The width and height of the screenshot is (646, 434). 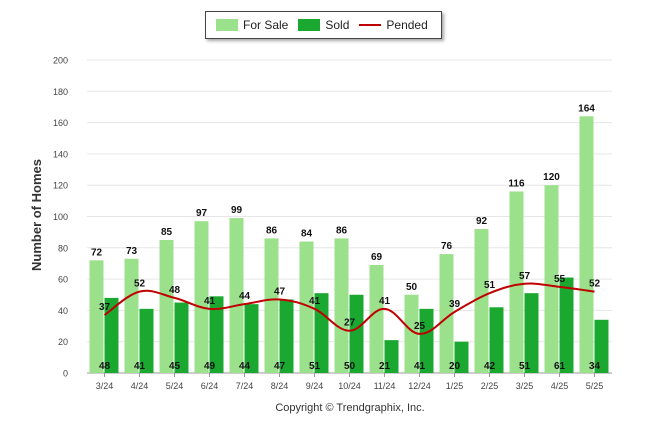 I want to click on data-label-for-sale: 69, so click(x=377, y=257).